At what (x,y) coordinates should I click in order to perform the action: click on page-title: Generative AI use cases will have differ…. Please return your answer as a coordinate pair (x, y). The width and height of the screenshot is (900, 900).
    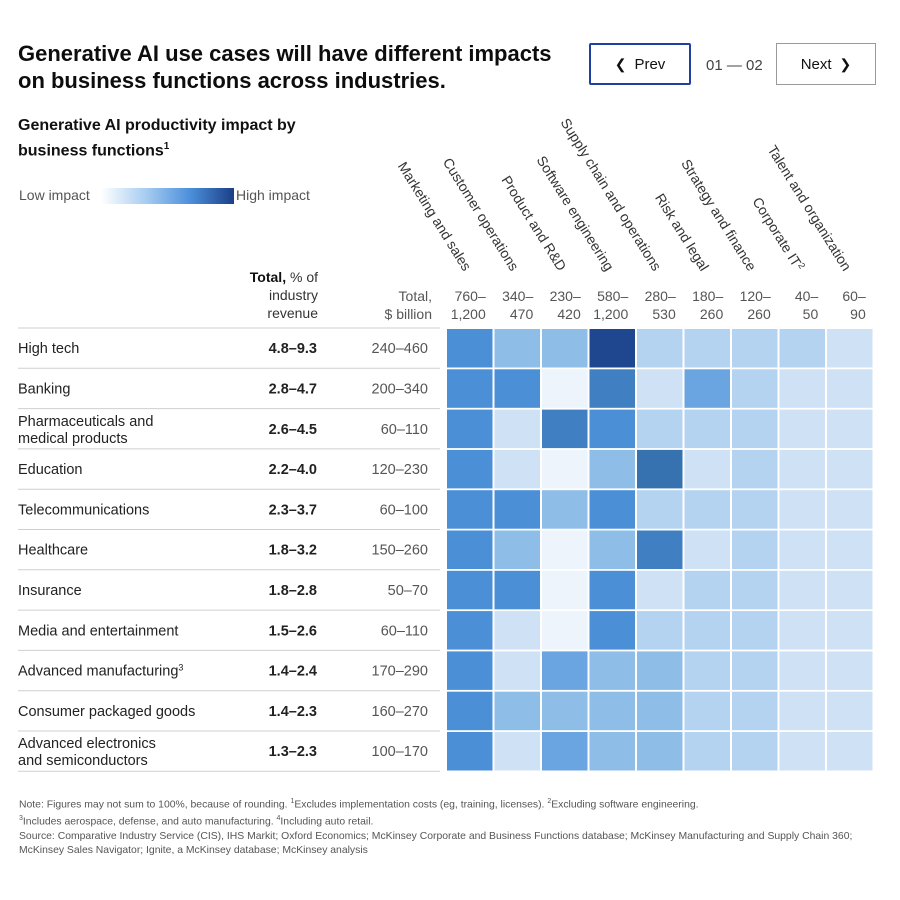
    Looking at the image, I should click on (285, 67).